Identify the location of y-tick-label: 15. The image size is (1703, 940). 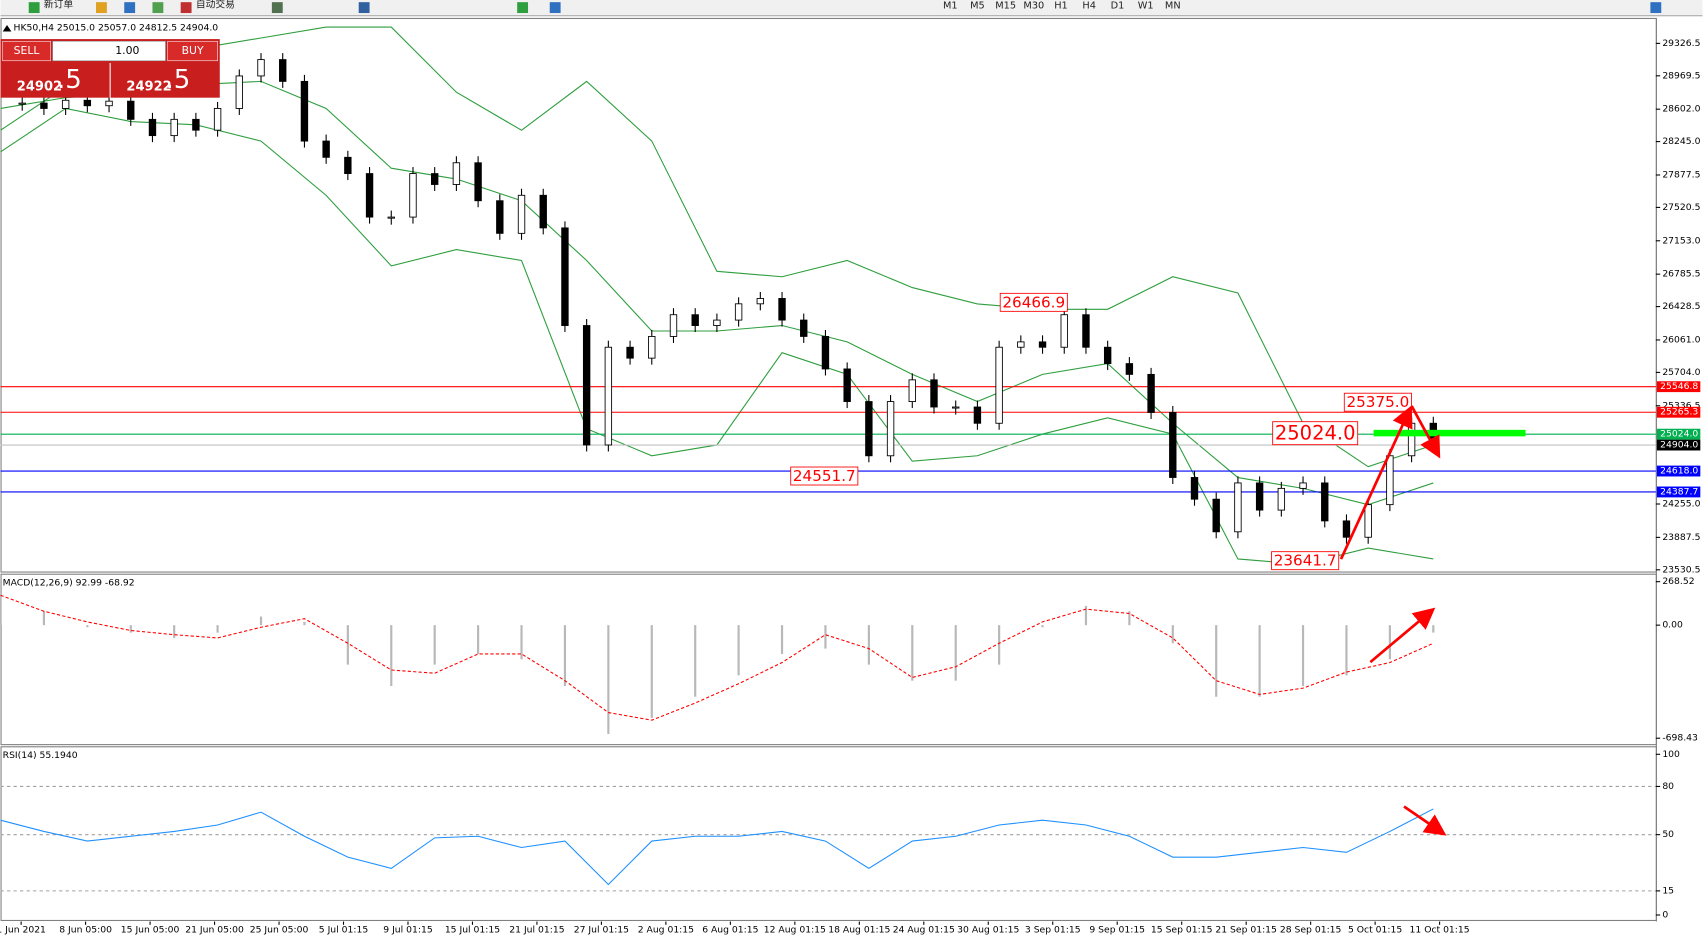
(1668, 890).